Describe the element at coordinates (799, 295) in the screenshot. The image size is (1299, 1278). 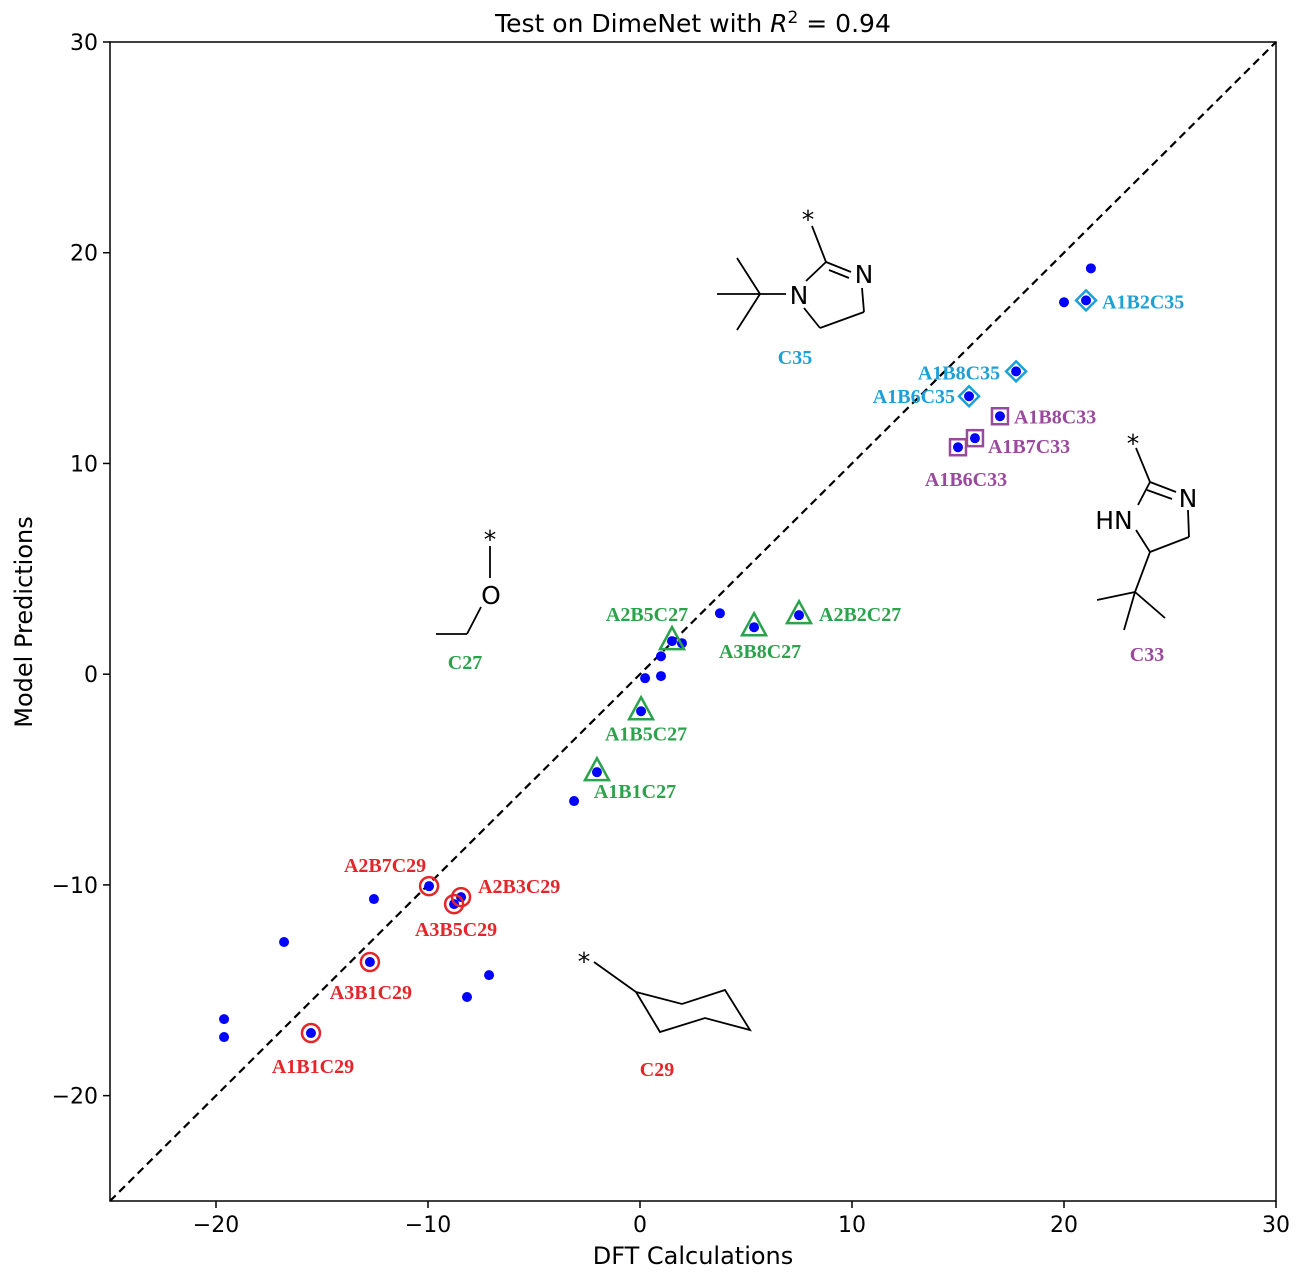
I see `structure-c35-atom-n1: N` at that location.